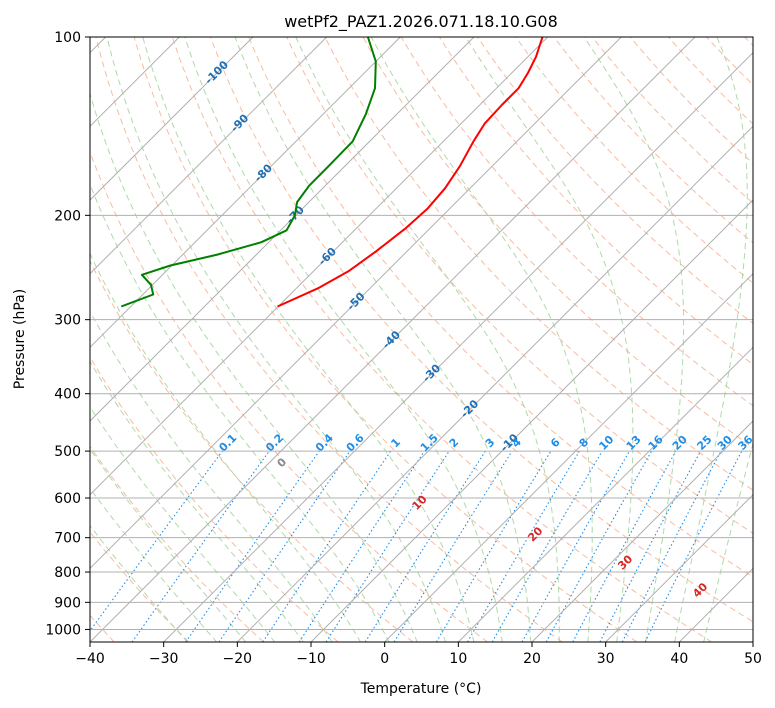 This screenshot has height=708, width=775. What do you see at coordinates (679, 659) in the screenshot?
I see `x-tick-label: 40` at bounding box center [679, 659].